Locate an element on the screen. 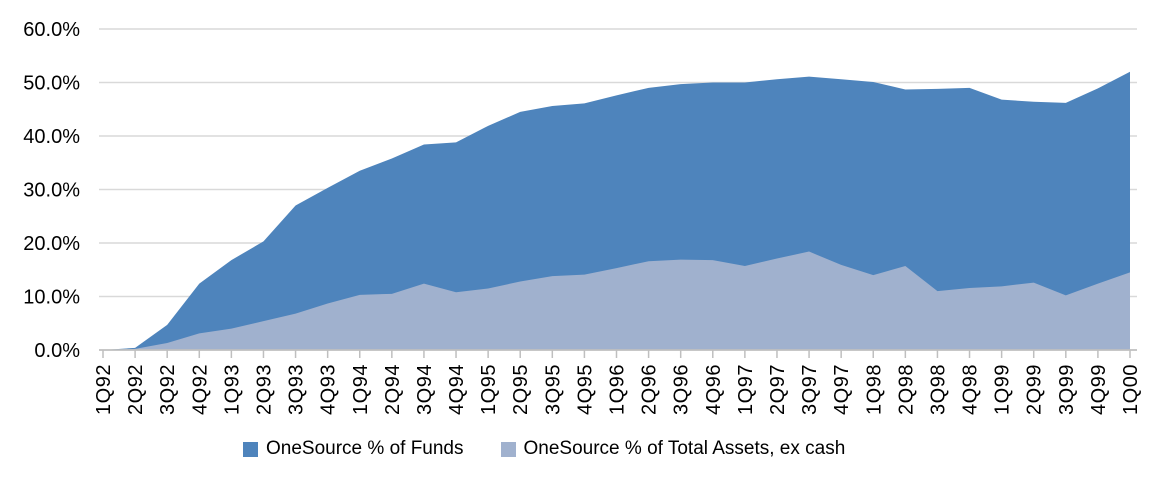 This screenshot has width=1152, height=496. x-axis-label: 1Q95 is located at coordinates (489, 389).